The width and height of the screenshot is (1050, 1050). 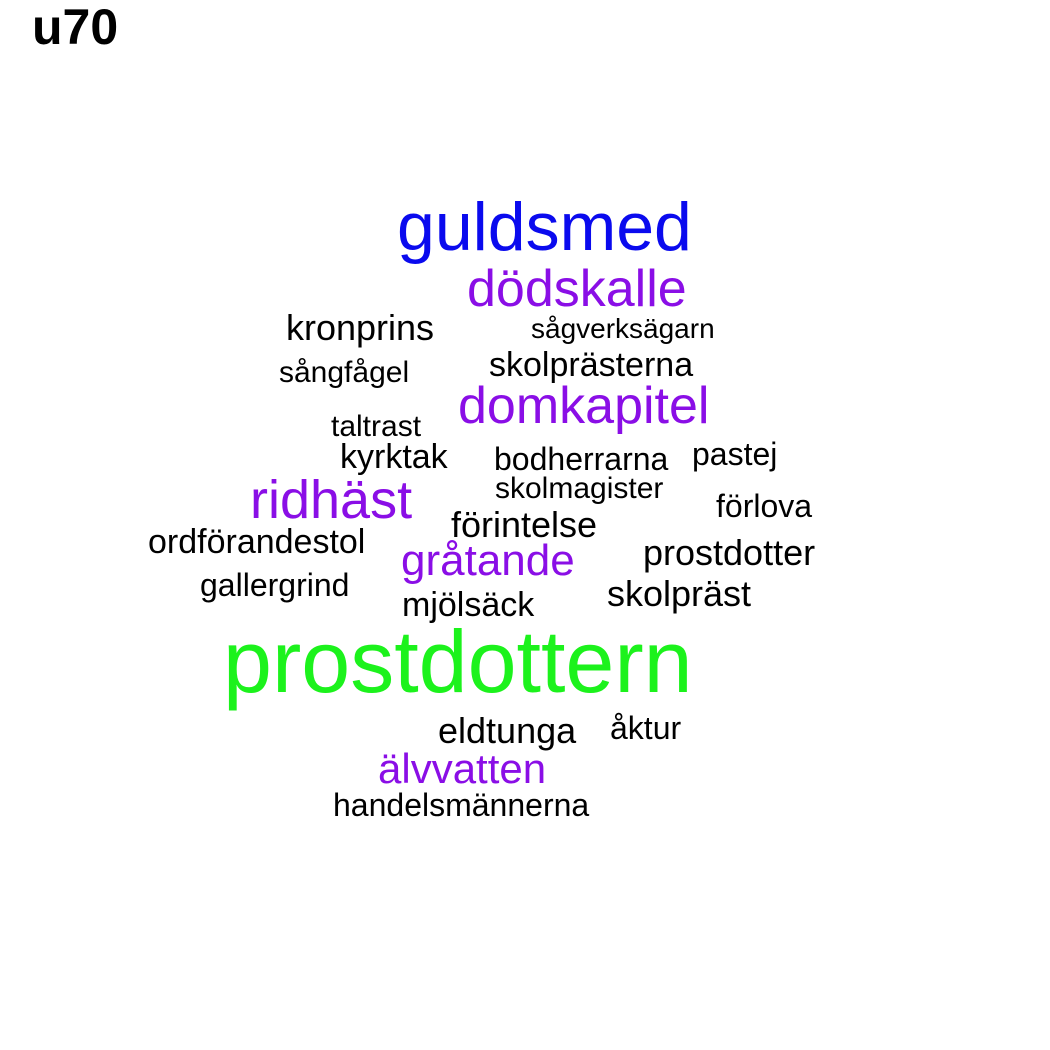 What do you see at coordinates (679, 593) in the screenshot?
I see `word-skolprast: skolpräst` at bounding box center [679, 593].